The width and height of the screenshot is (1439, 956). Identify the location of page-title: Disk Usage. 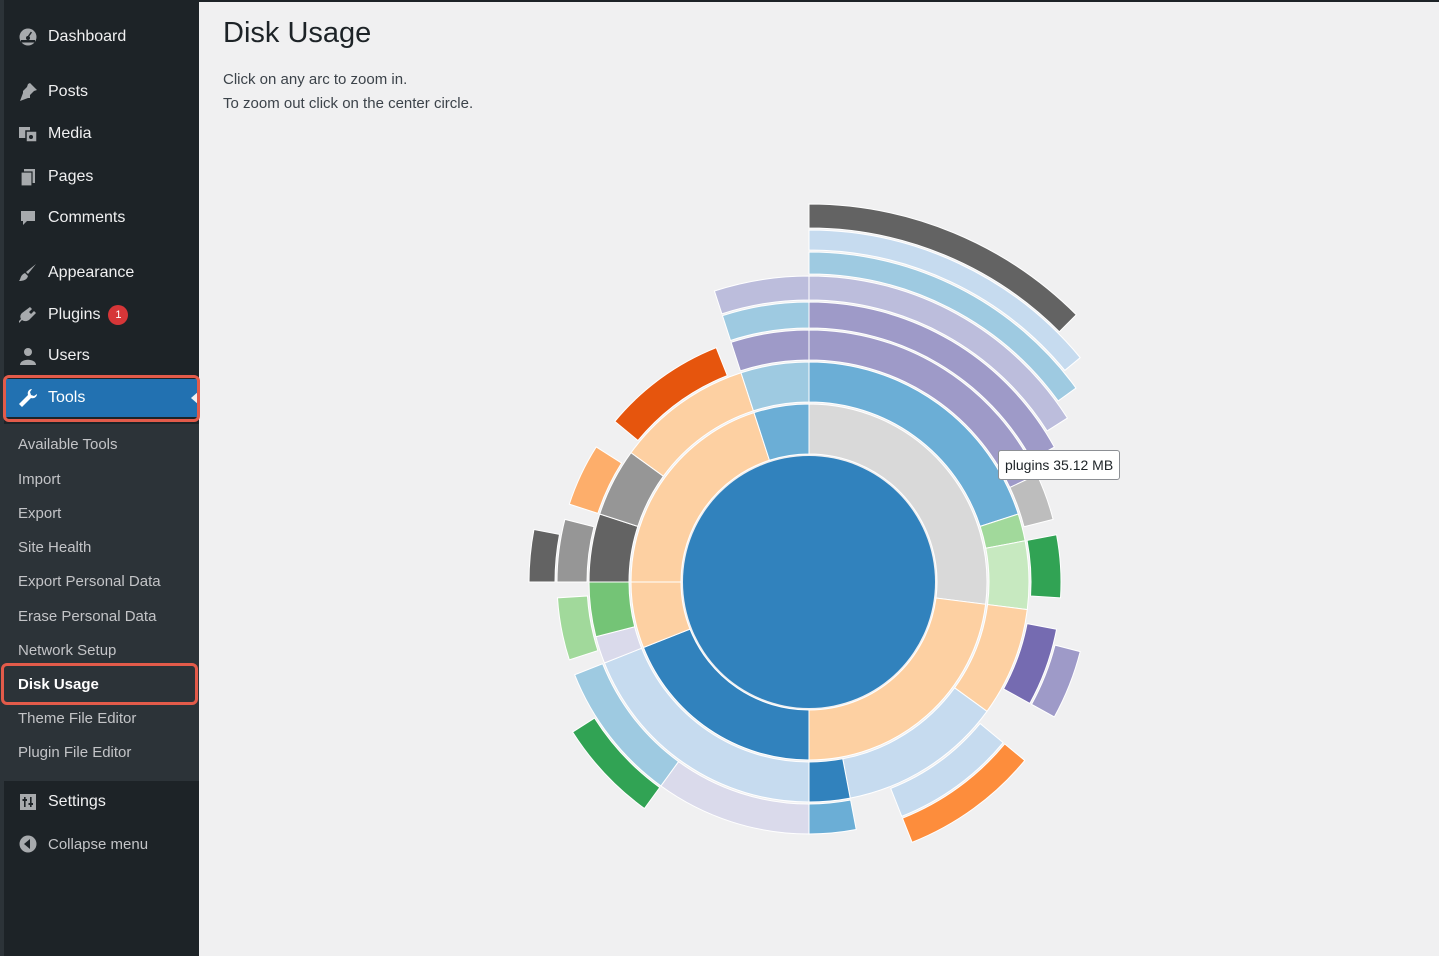
(297, 33).